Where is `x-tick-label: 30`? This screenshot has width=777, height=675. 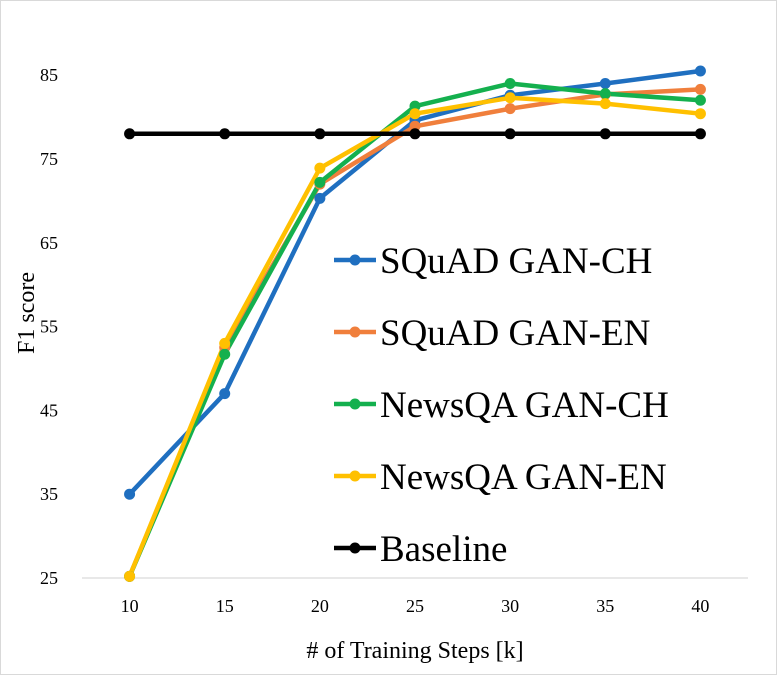
x-tick-label: 30 is located at coordinates (510, 606).